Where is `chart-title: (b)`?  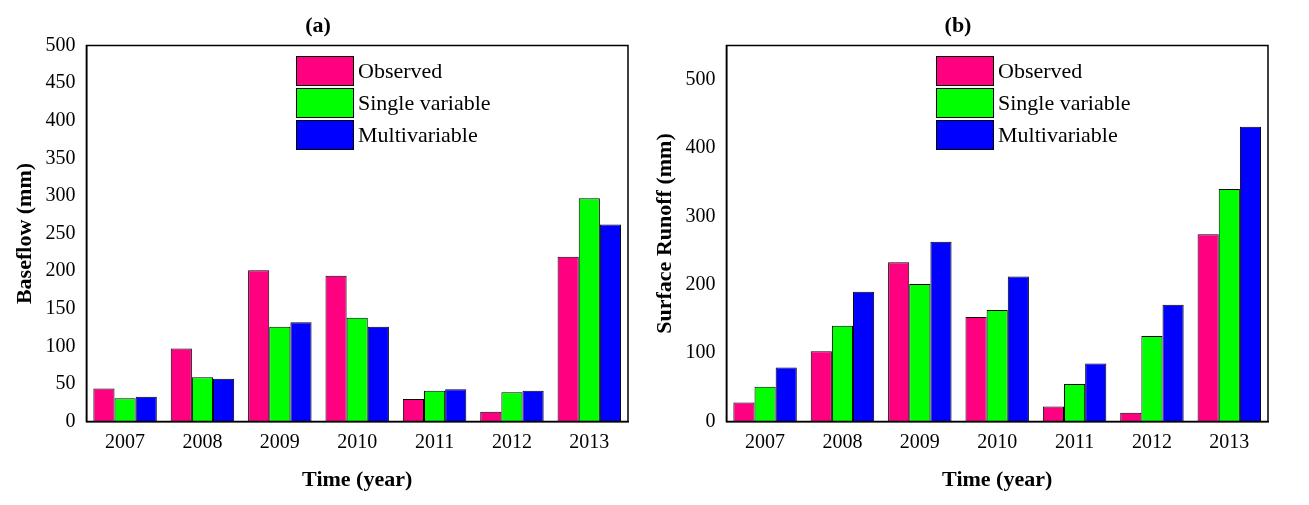
chart-title: (b) is located at coordinates (958, 24).